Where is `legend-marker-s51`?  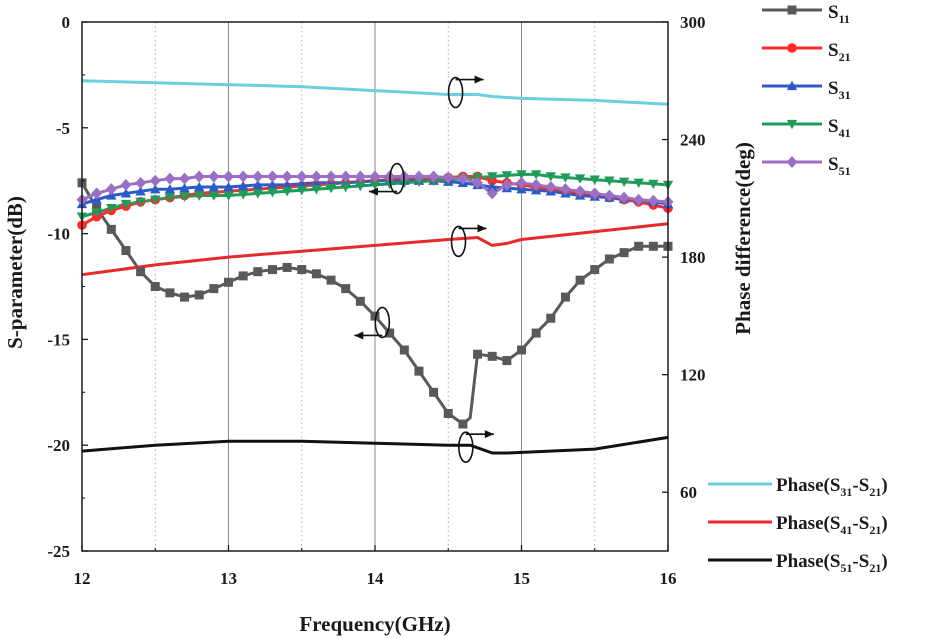 legend-marker-s51 is located at coordinates (792, 162).